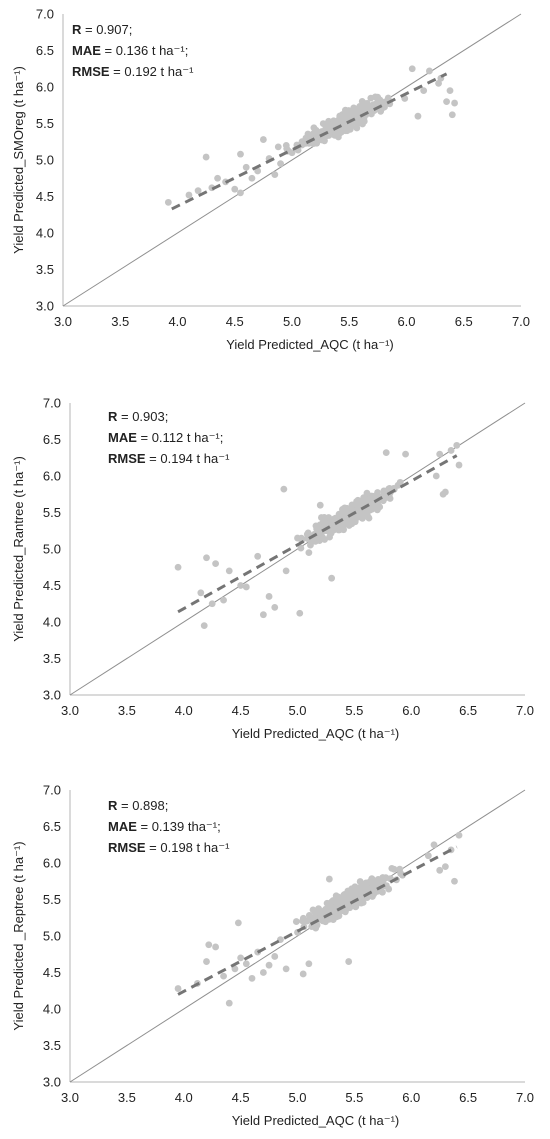 This screenshot has height=1139, width=550. What do you see at coordinates (122, 437) in the screenshot?
I see `stat-key: MAE` at bounding box center [122, 437].